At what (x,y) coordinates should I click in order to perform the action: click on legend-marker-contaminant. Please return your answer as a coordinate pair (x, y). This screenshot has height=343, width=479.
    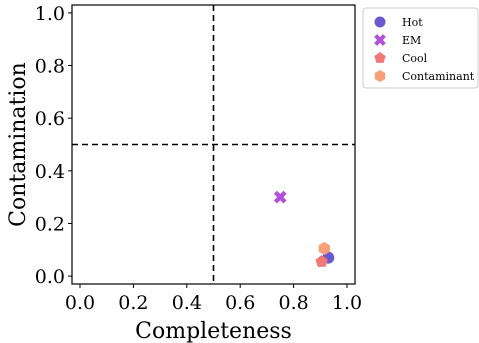
    Looking at the image, I should click on (380, 76).